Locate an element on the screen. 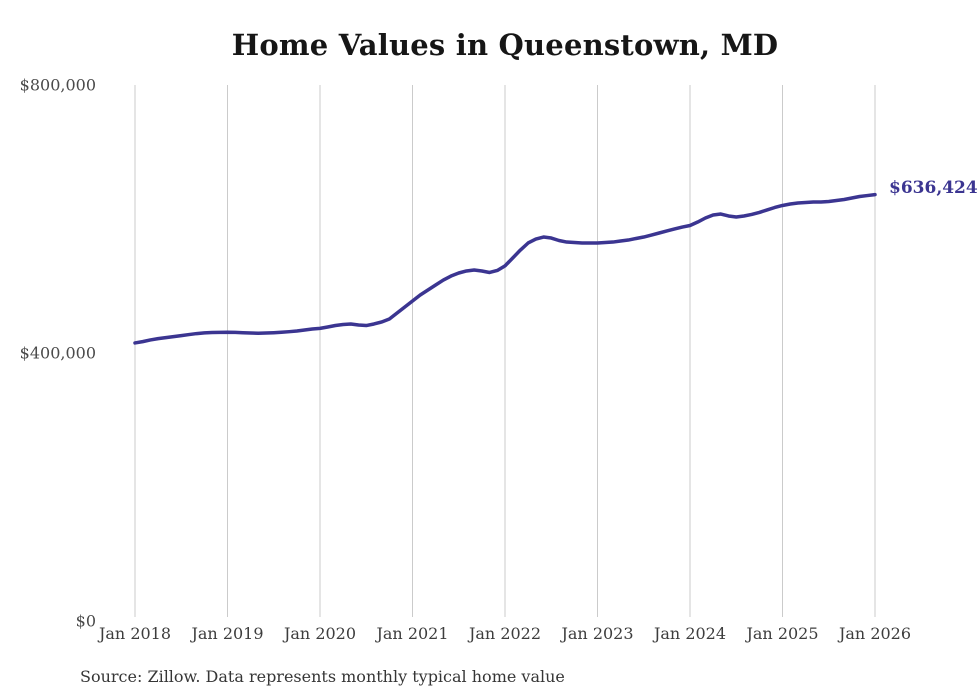  chart-title: Home Values in Queenstown, MD is located at coordinates (505, 45).